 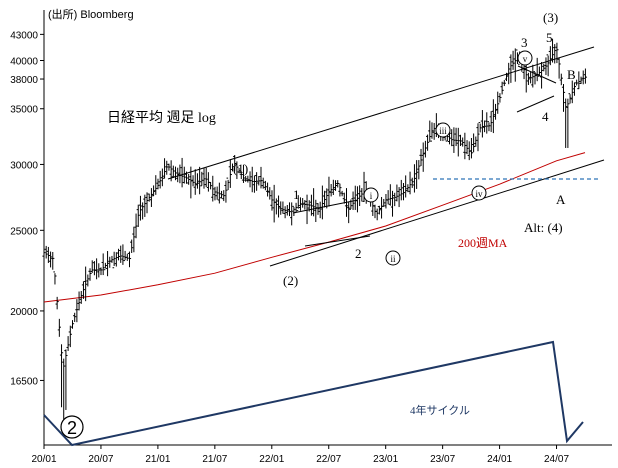 I want to click on y-tick-label: 35000, so click(x=24, y=110).